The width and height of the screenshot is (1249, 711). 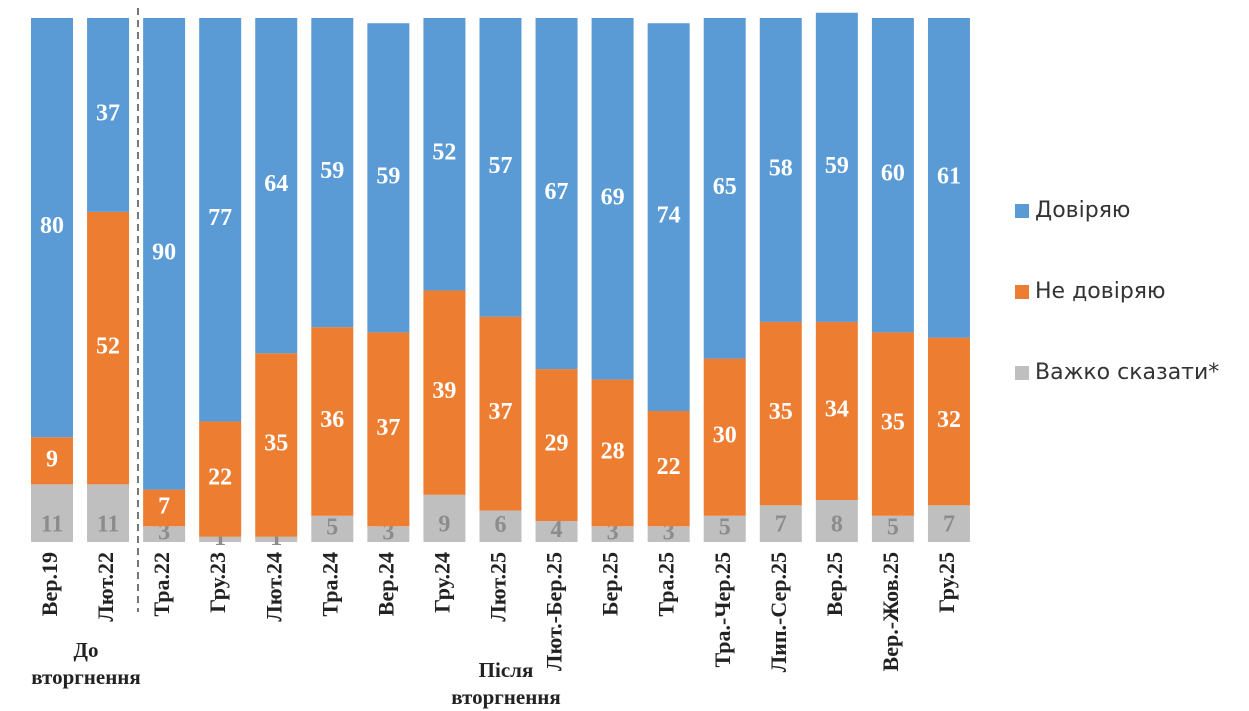 I want to click on value-label: 22, so click(x=669, y=467).